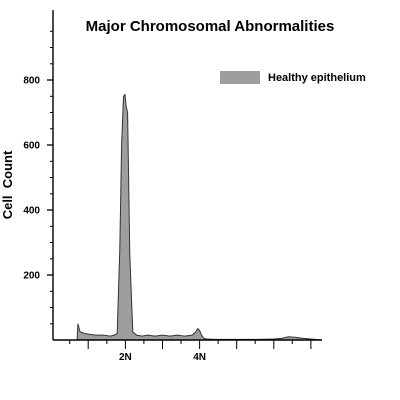  I want to click on x-minor-ticks, so click(190, 344).